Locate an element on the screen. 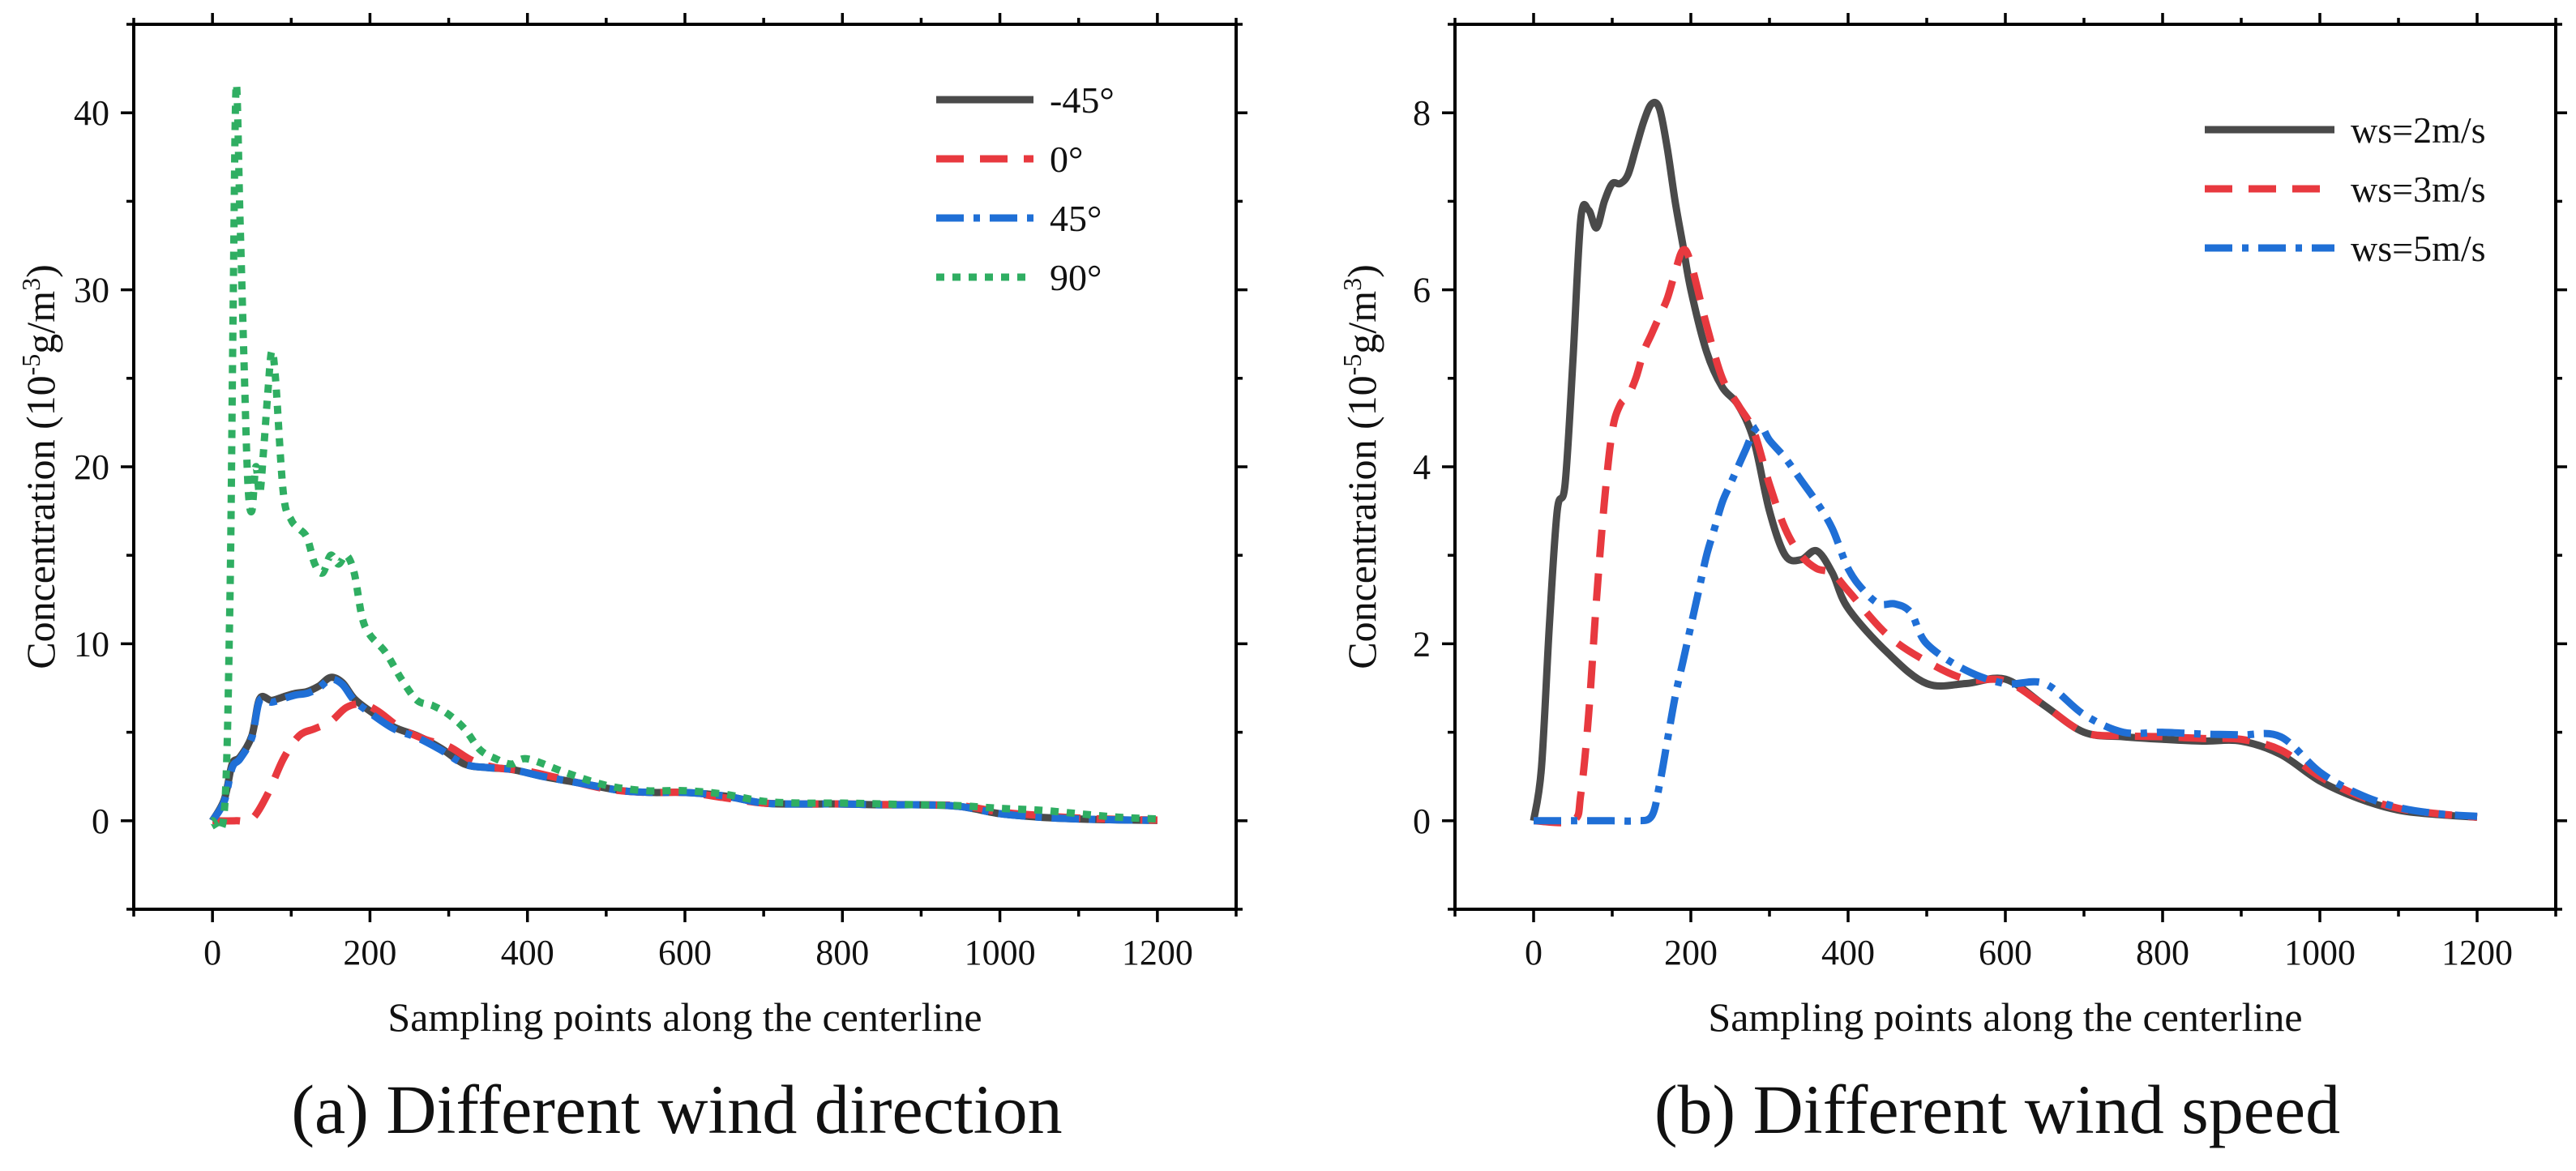 The width and height of the screenshot is (2576, 1171). figure-caption: (a) Different wind direction is located at coordinates (676, 1109).